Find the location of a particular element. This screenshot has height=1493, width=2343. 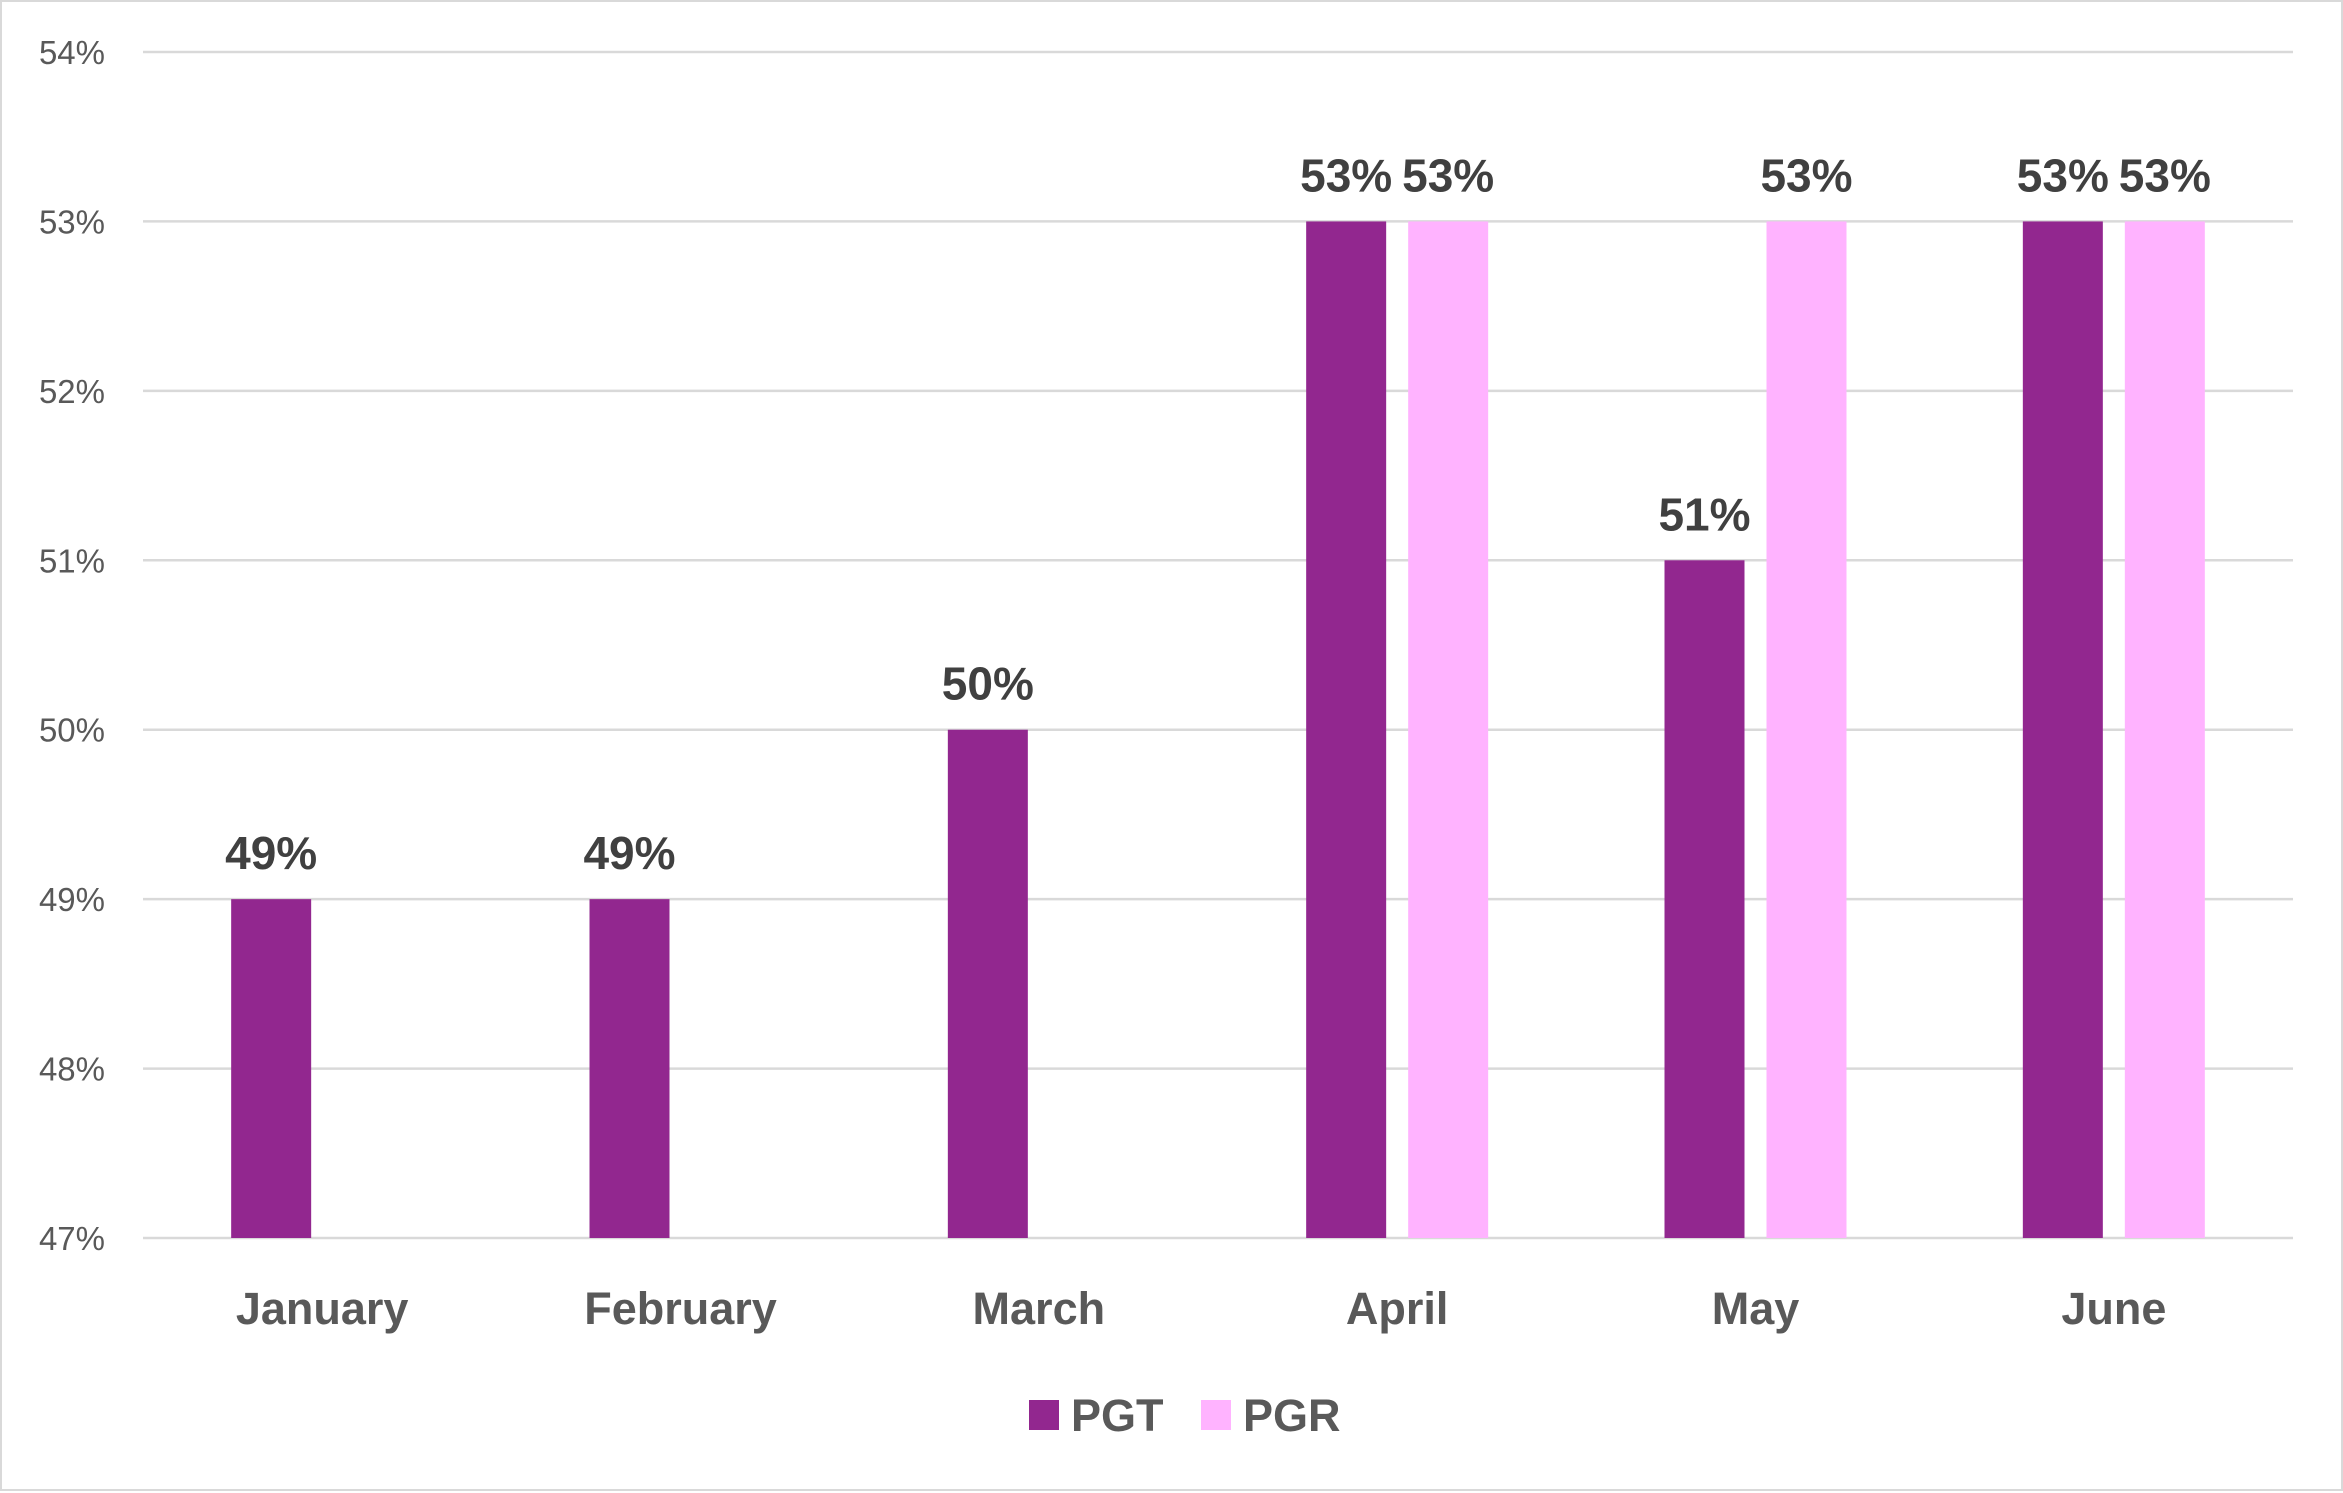

x-category-label: June is located at coordinates (2113, 1308).